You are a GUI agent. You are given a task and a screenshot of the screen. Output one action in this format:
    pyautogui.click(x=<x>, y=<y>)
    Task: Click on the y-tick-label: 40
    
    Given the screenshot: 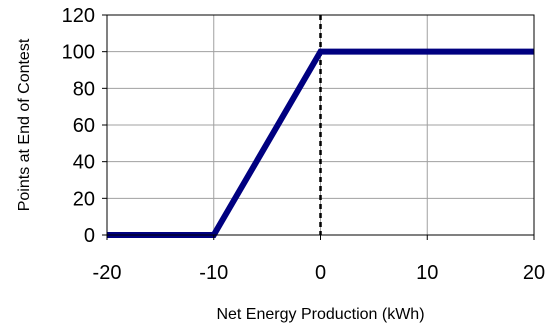 What is the action you would take?
    pyautogui.click(x=84, y=163)
    